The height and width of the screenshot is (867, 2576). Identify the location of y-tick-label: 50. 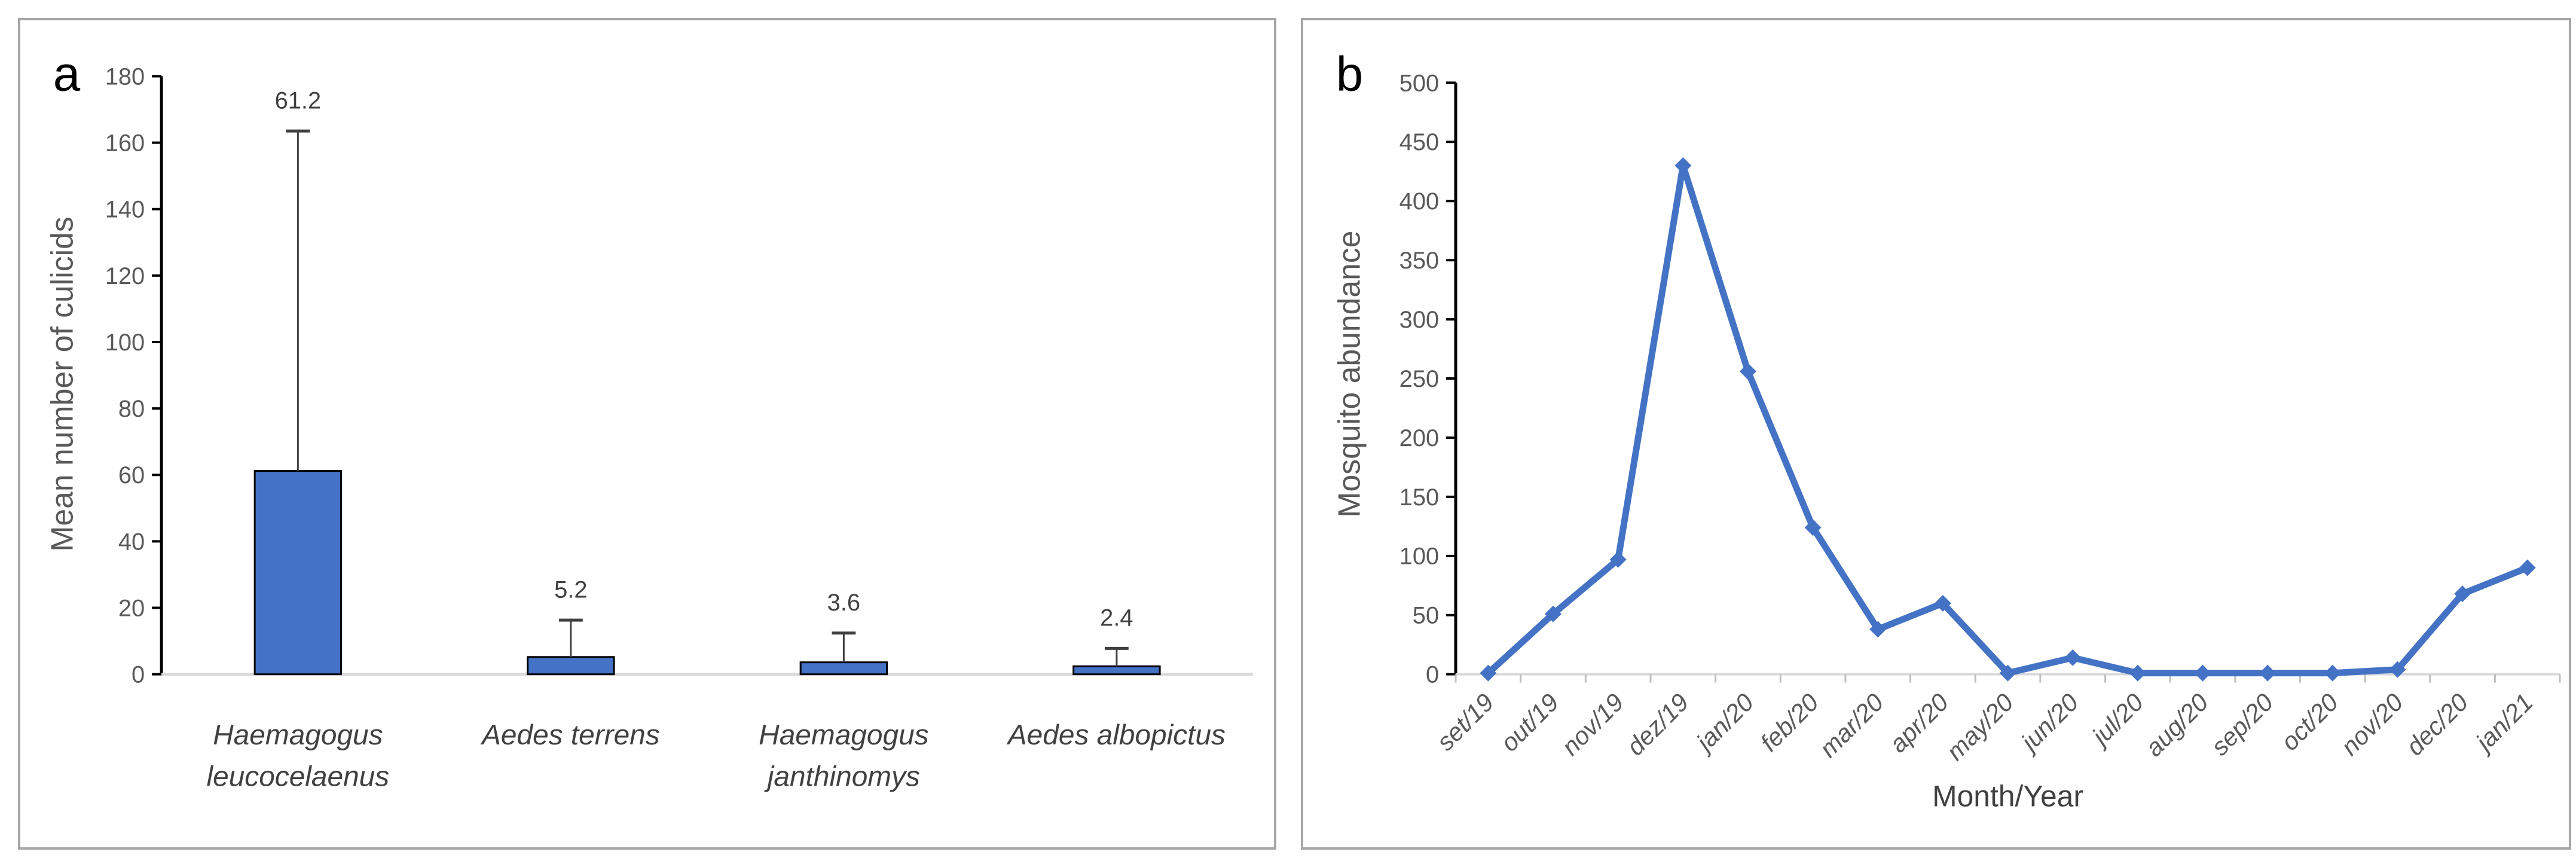
(1426, 616).